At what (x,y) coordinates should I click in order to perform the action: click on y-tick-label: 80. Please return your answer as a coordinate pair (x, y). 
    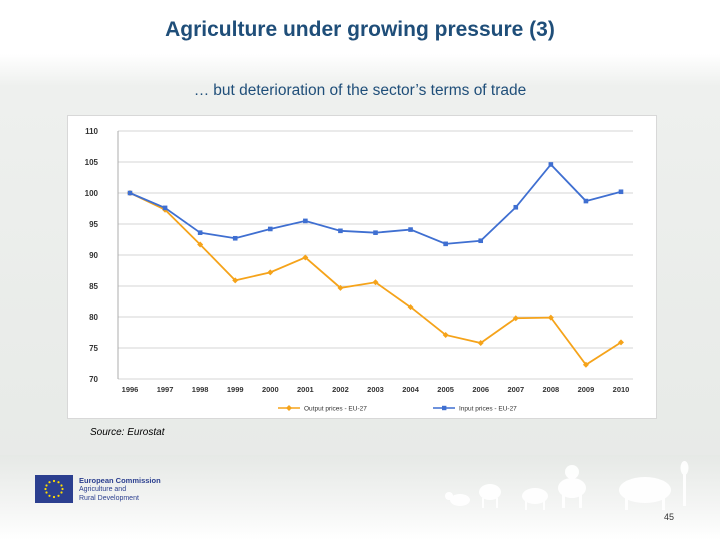
    Looking at the image, I should click on (93, 317).